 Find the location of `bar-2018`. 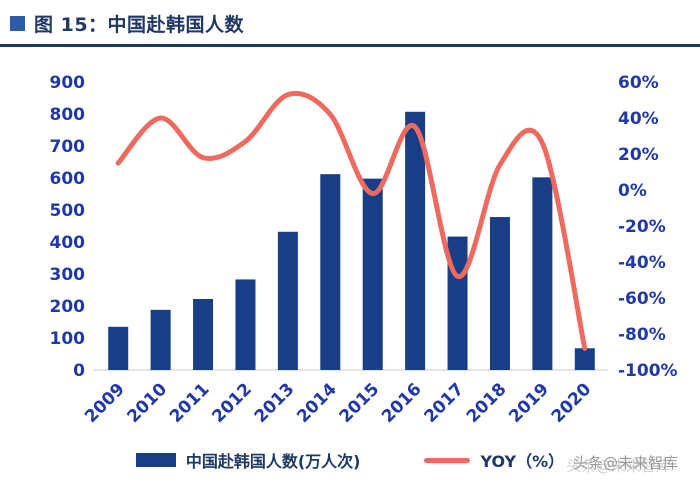

bar-2018 is located at coordinates (499, 293).